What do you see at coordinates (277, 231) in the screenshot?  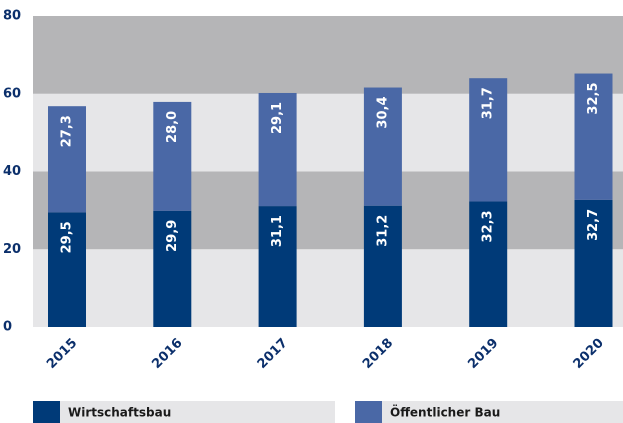 I see `value-label: 31,1` at bounding box center [277, 231].